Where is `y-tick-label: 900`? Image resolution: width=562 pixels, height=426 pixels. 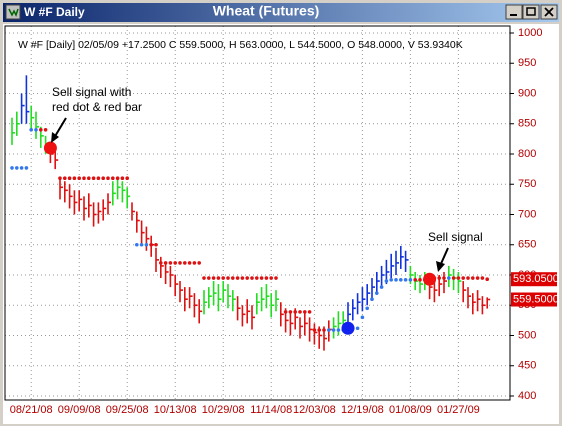 y-tick-label: 900 is located at coordinates (527, 93).